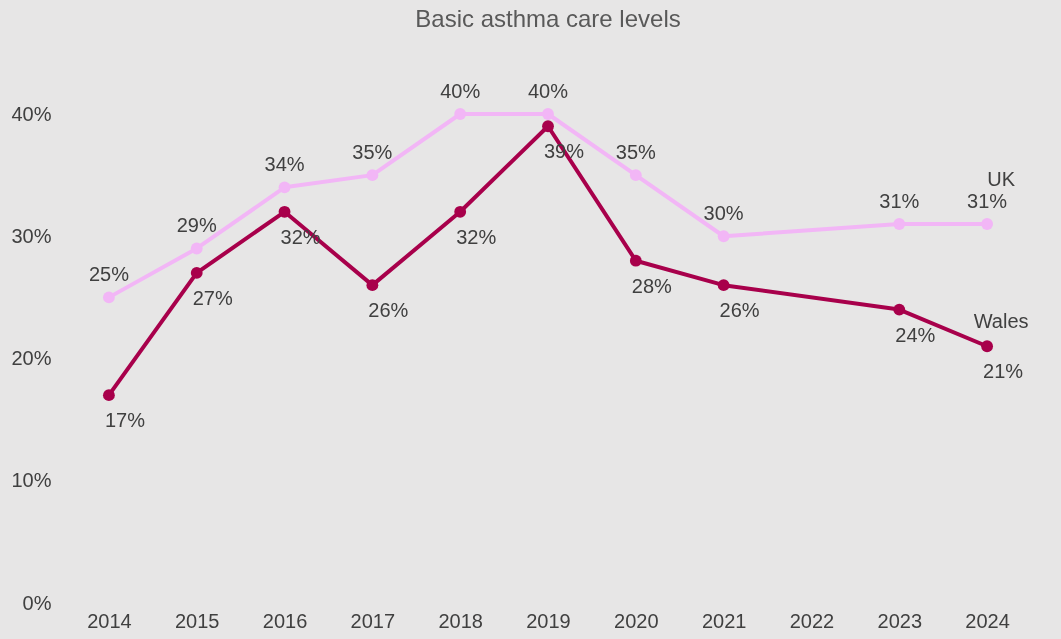 This screenshot has width=1061, height=639. I want to click on data-label: 28%, so click(652, 285).